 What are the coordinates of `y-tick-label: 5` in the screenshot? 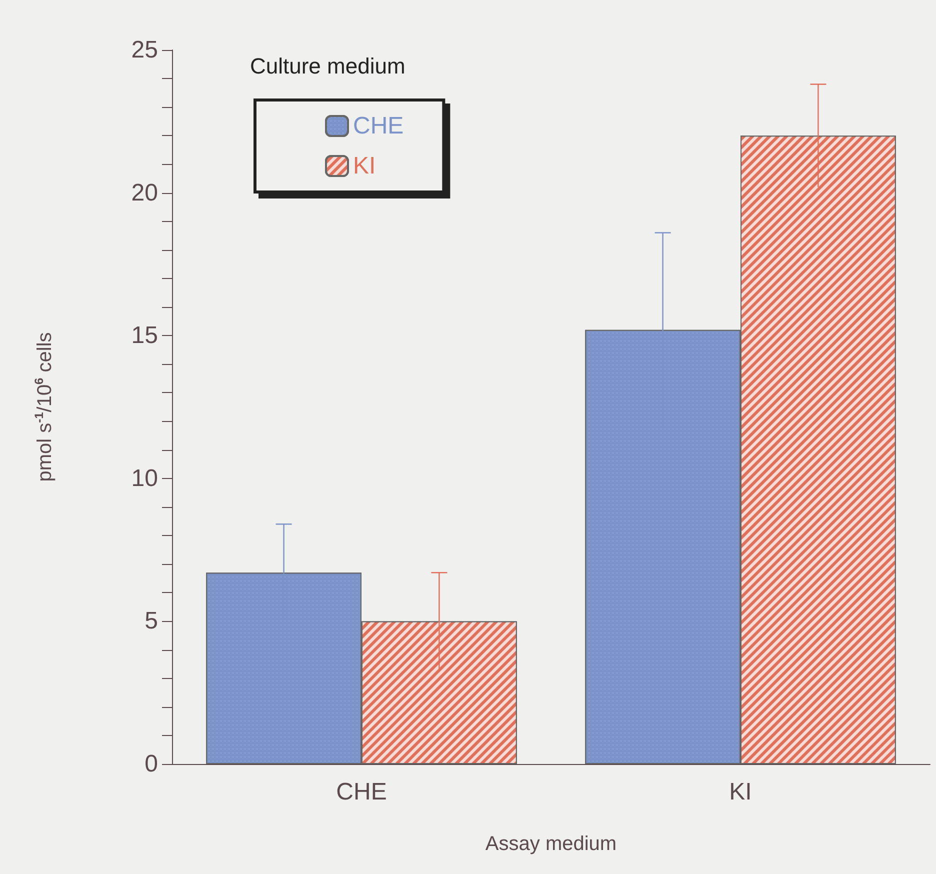 It's located at (151, 621).